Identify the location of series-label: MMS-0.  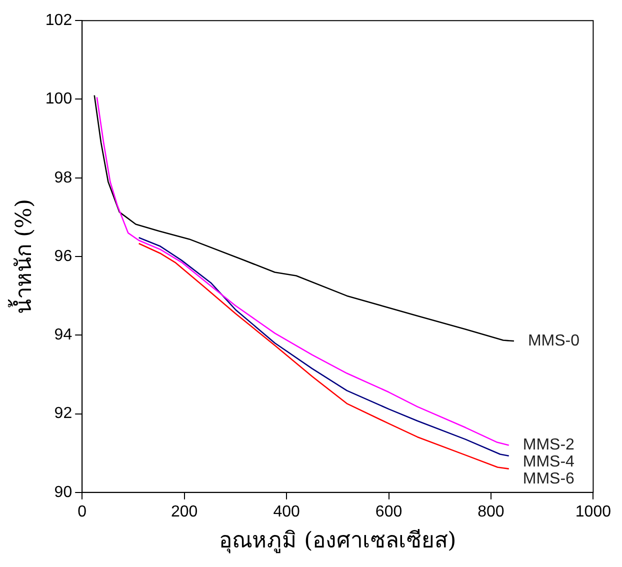
(554, 341).